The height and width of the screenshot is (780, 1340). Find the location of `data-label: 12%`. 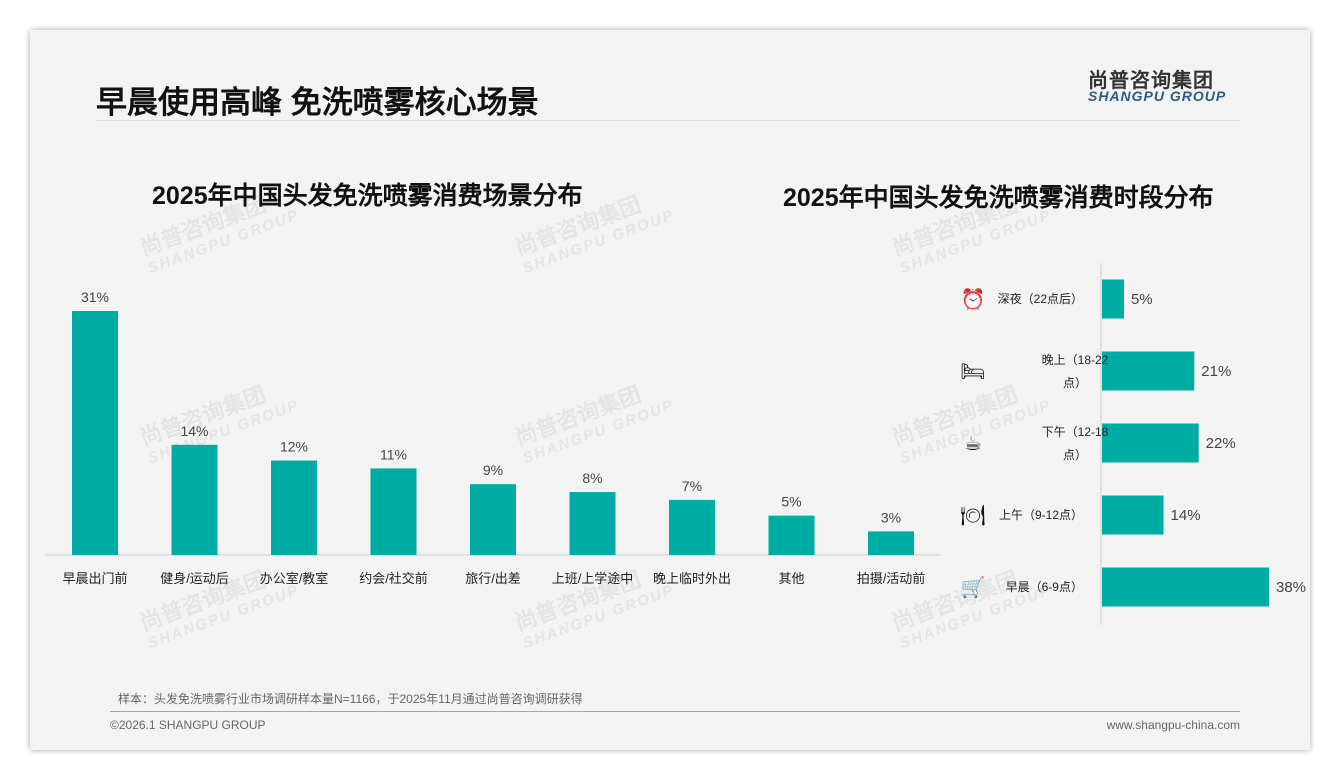

data-label: 12% is located at coordinates (294, 447).